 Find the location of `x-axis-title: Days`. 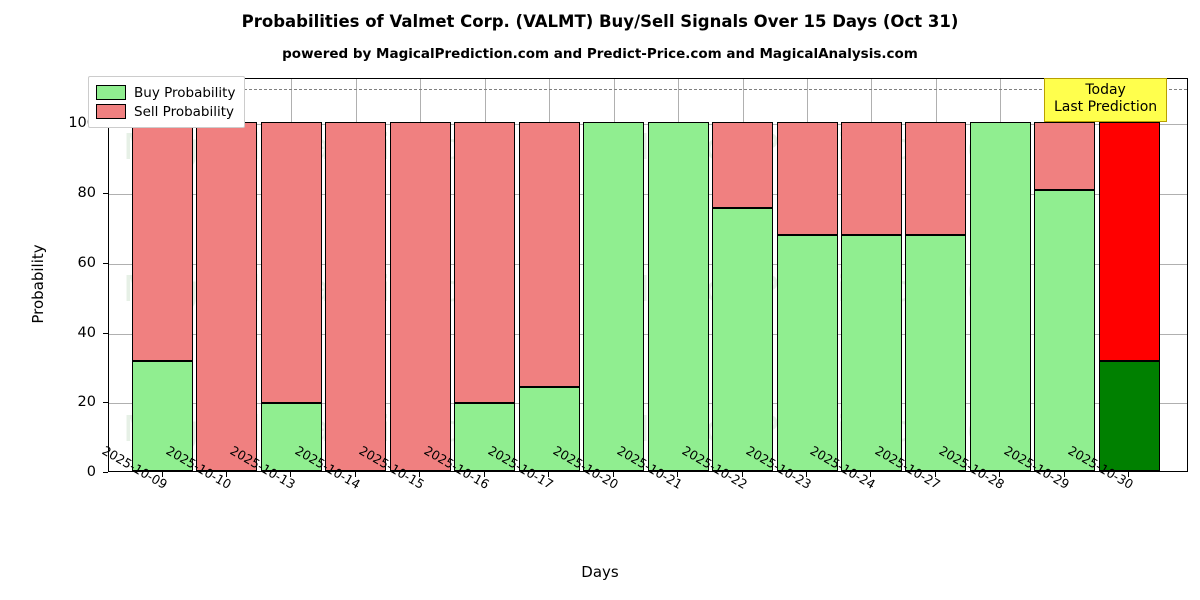

x-axis-title: Days is located at coordinates (600, 572).